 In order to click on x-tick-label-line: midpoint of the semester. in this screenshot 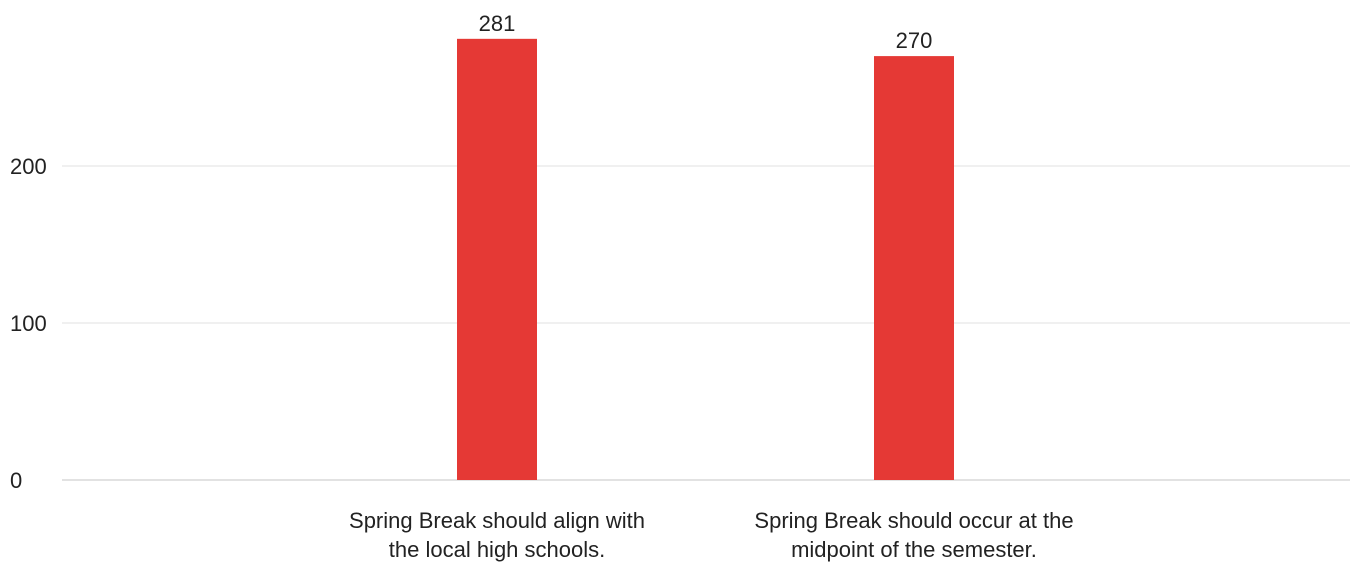, I will do `click(914, 549)`.